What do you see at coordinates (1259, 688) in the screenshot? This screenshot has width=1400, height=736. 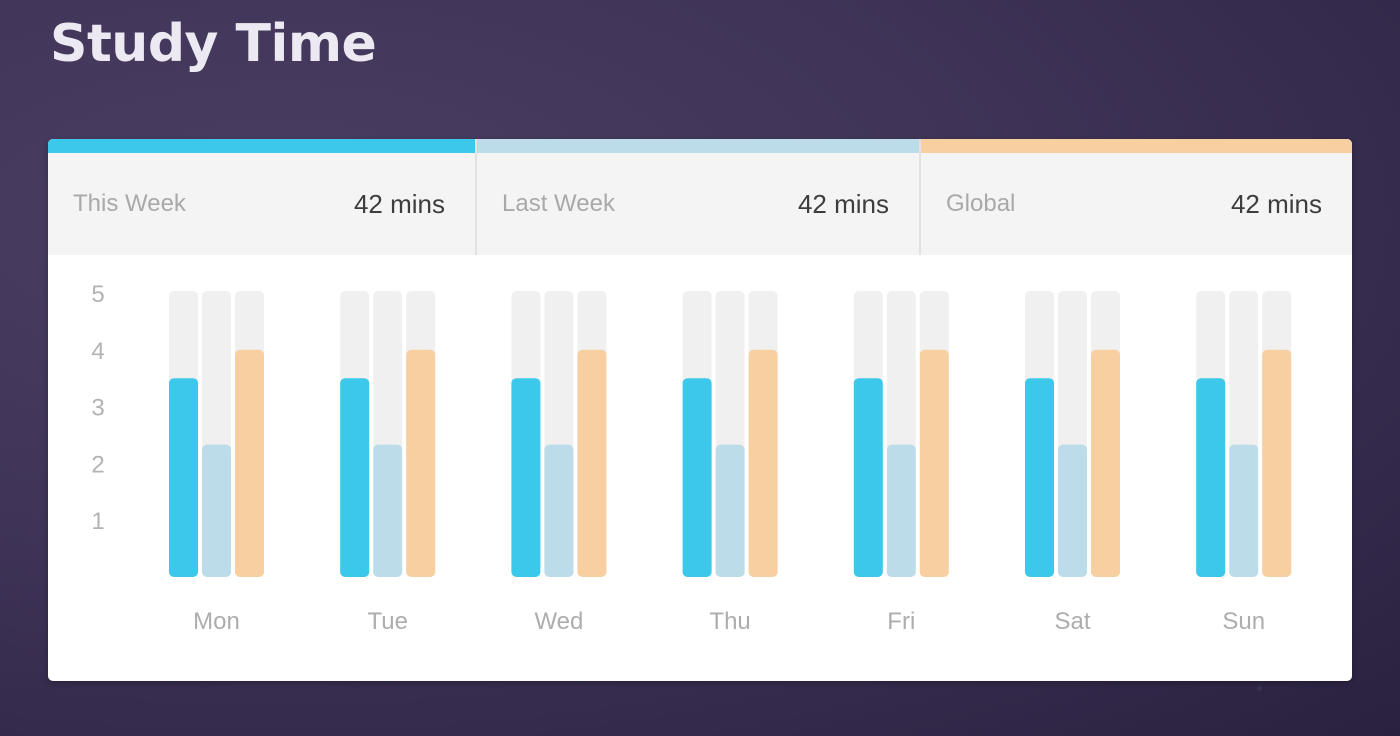 I see `decorative-dot` at bounding box center [1259, 688].